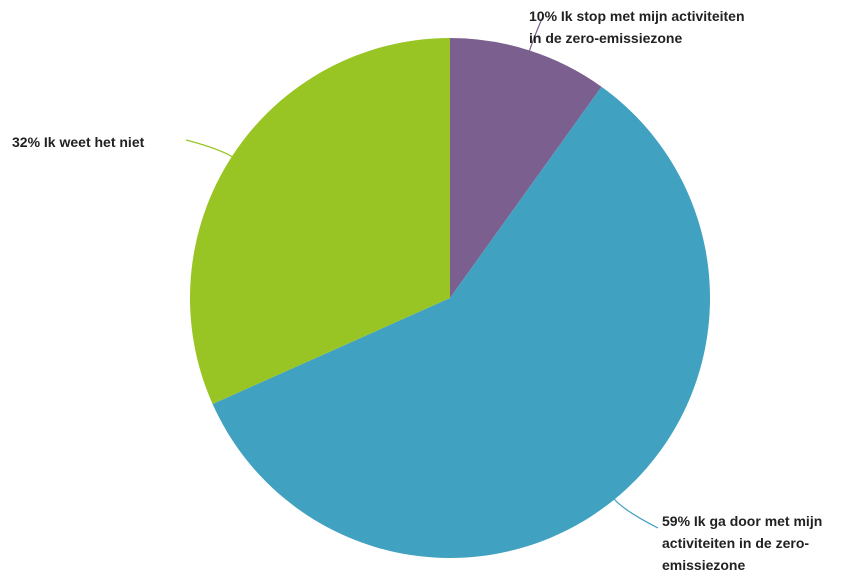 The image size is (864, 582). What do you see at coordinates (637, 16) in the screenshot?
I see `slice-label-stop-line-1: 10% Ik stop met mijn activiteiten` at bounding box center [637, 16].